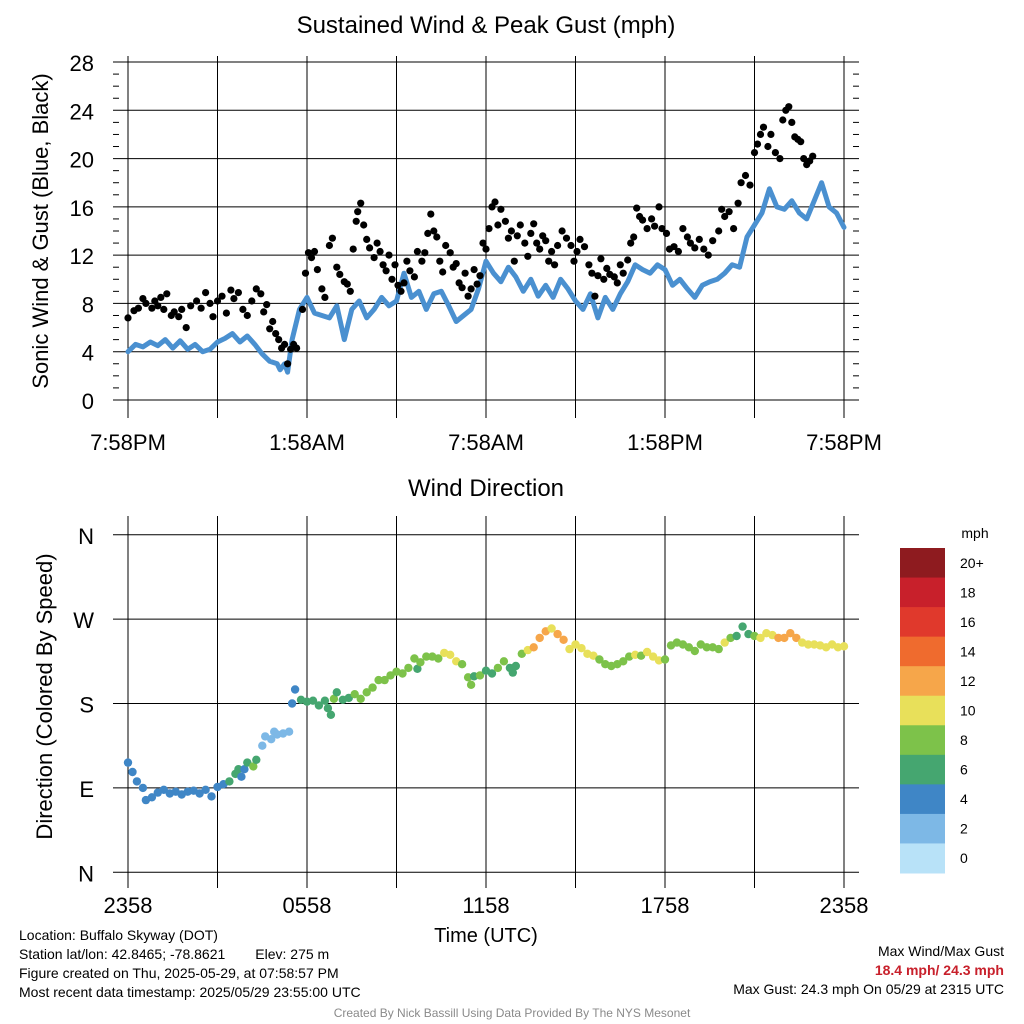 This screenshot has width=1024, height=1024. I want to click on sustained-wind-line, so click(486, 277).